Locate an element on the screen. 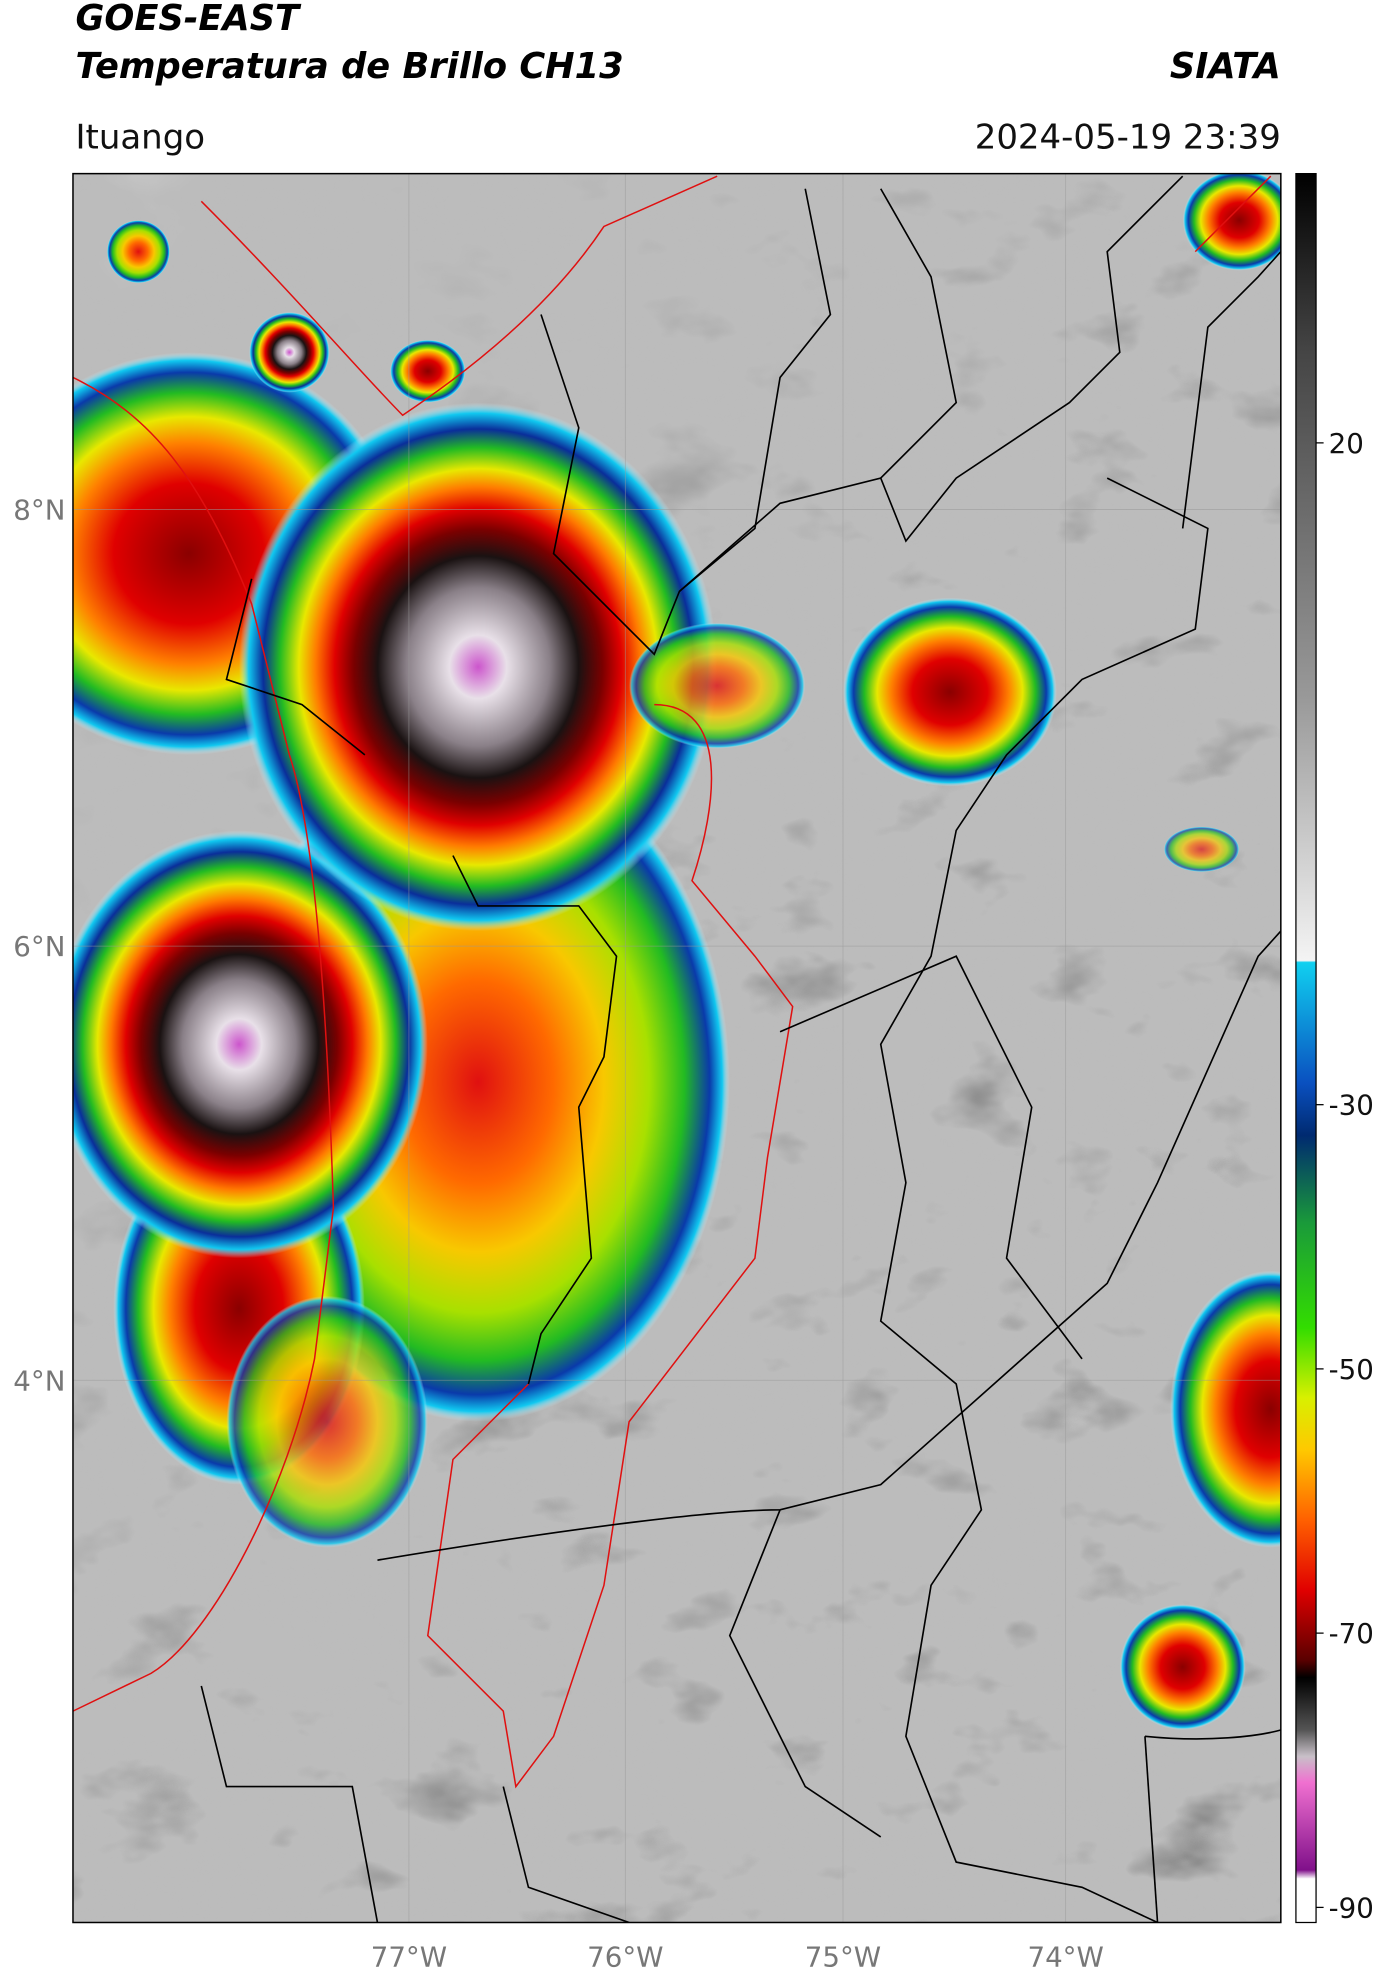 The height and width of the screenshot is (1981, 1384). lon-label: 74°W is located at coordinates (1065, 1957).